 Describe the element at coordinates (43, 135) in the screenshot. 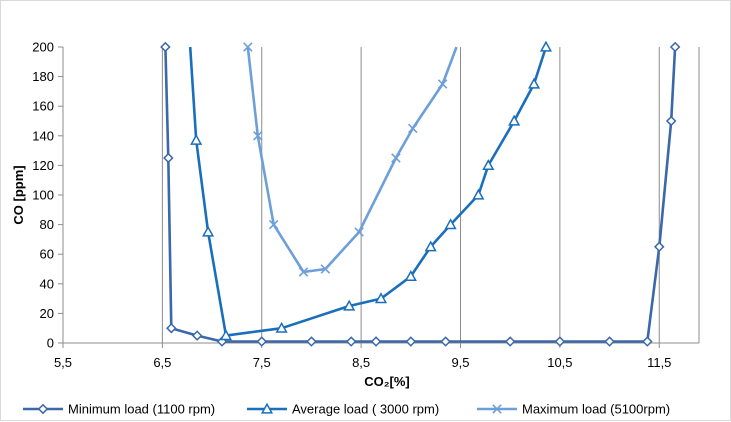

I see `y-tick-label: 140` at that location.